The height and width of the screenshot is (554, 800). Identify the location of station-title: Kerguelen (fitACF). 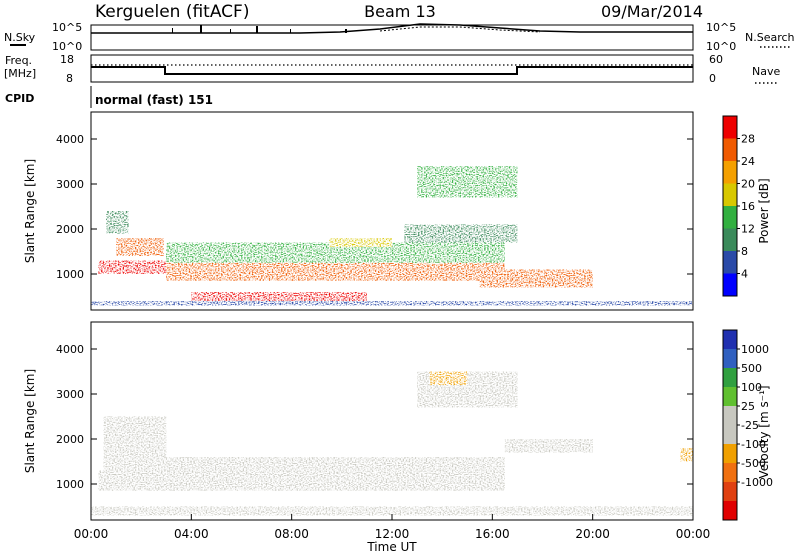
(172, 12).